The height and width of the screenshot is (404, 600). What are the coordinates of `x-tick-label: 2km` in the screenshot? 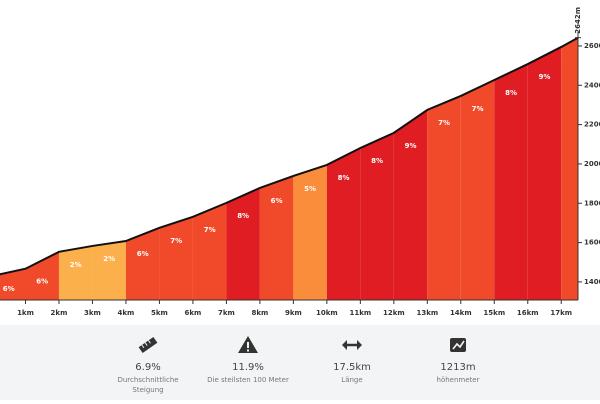 It's located at (59, 313).